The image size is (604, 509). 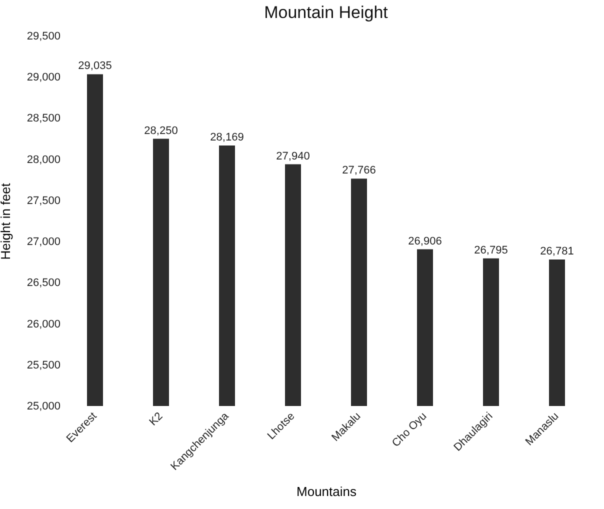 I want to click on data-label: 26,781, so click(x=557, y=252).